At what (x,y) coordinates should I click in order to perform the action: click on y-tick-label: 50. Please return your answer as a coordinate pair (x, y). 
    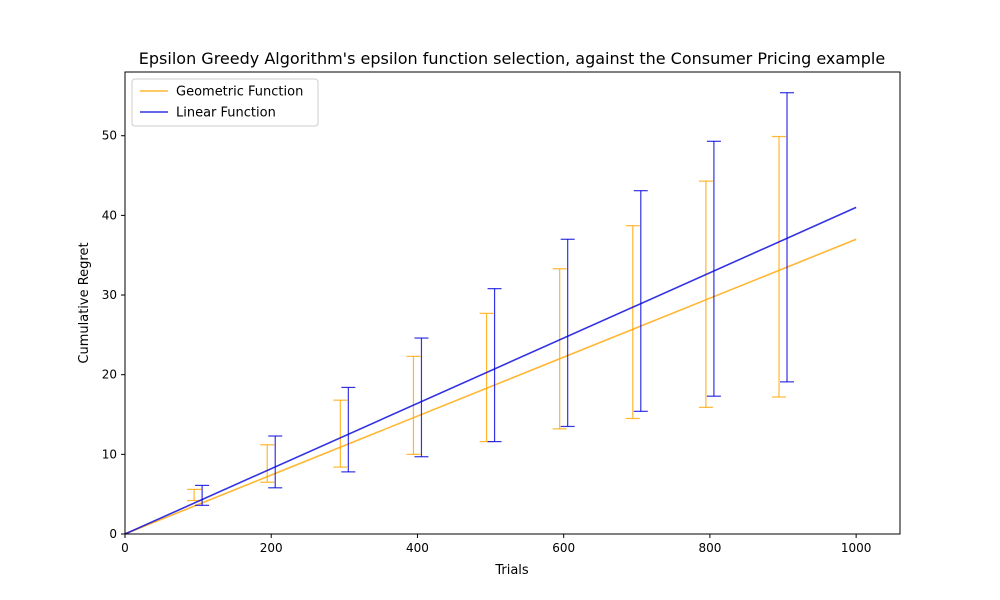
    Looking at the image, I should click on (109, 136).